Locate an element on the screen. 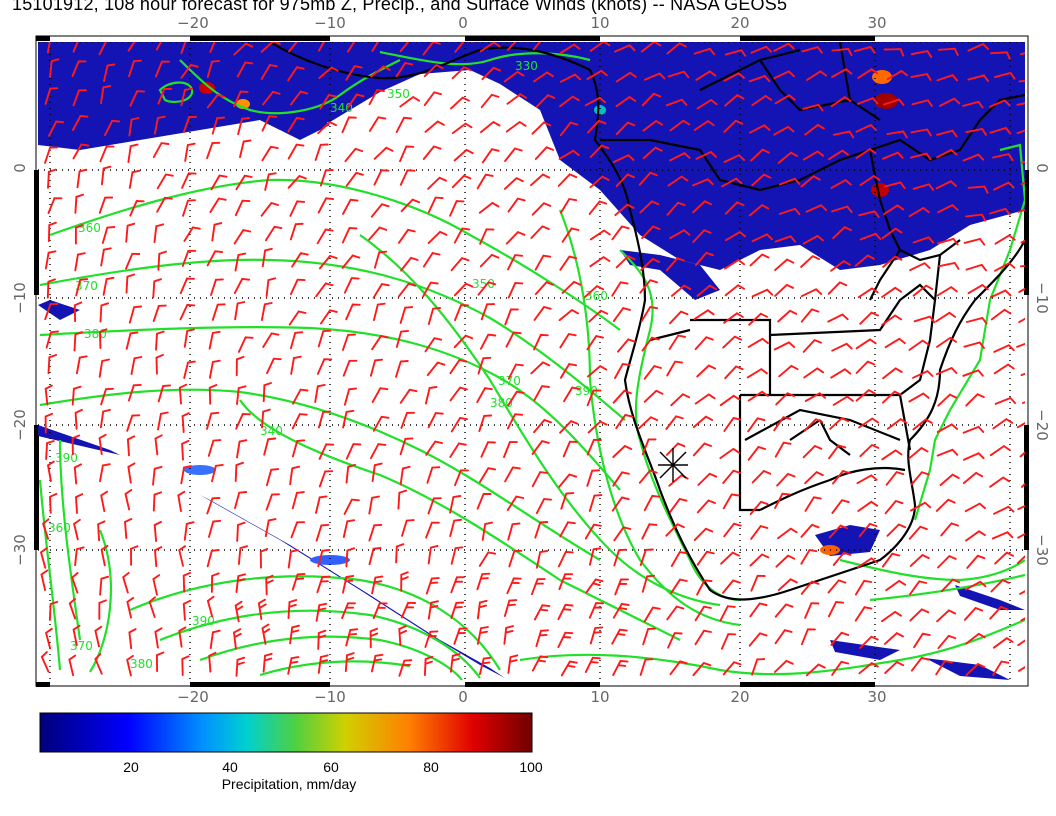 This screenshot has width=1056, height=816. contour-label: 350 is located at coordinates (483, 284).